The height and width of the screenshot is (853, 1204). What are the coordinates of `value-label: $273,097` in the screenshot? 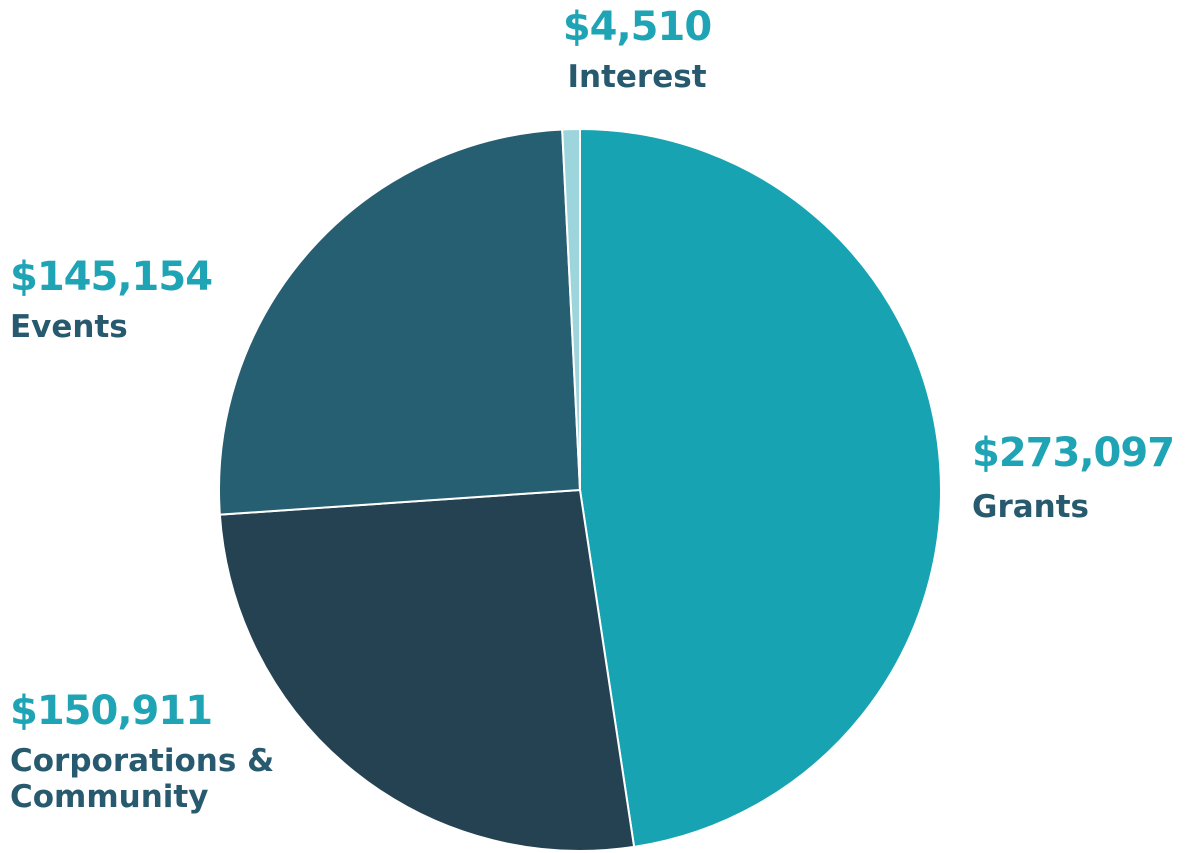 It's located at (1073, 453).